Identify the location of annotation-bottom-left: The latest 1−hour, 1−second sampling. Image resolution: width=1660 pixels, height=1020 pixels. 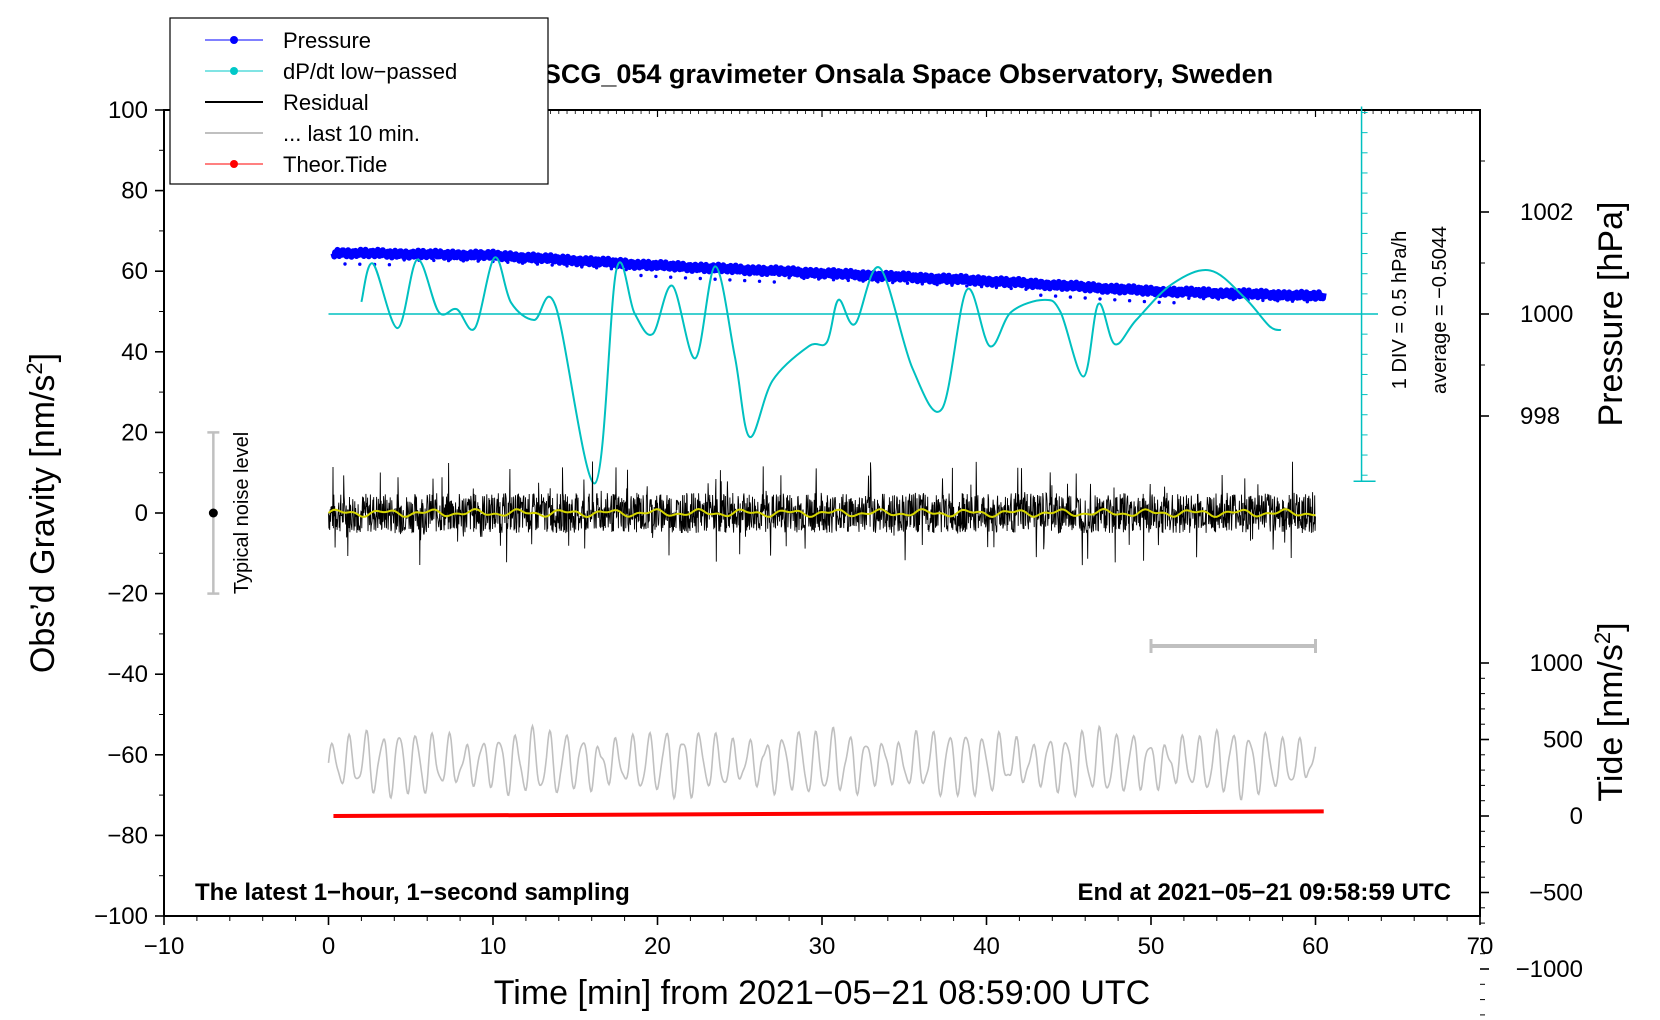
(412, 892).